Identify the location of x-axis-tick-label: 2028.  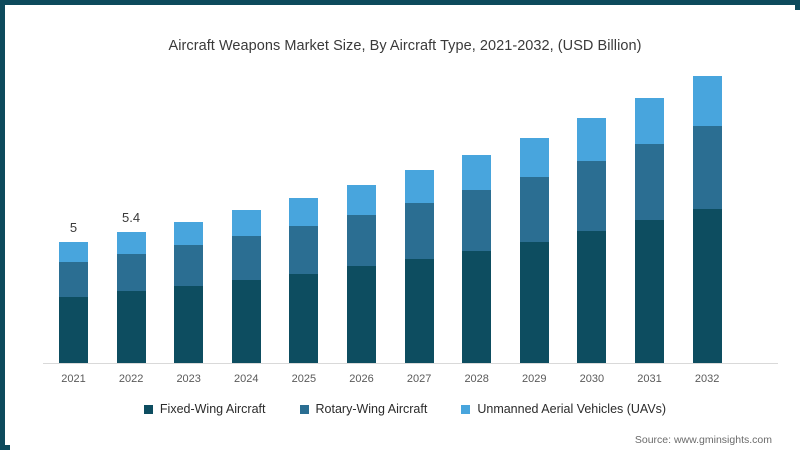
(476, 379).